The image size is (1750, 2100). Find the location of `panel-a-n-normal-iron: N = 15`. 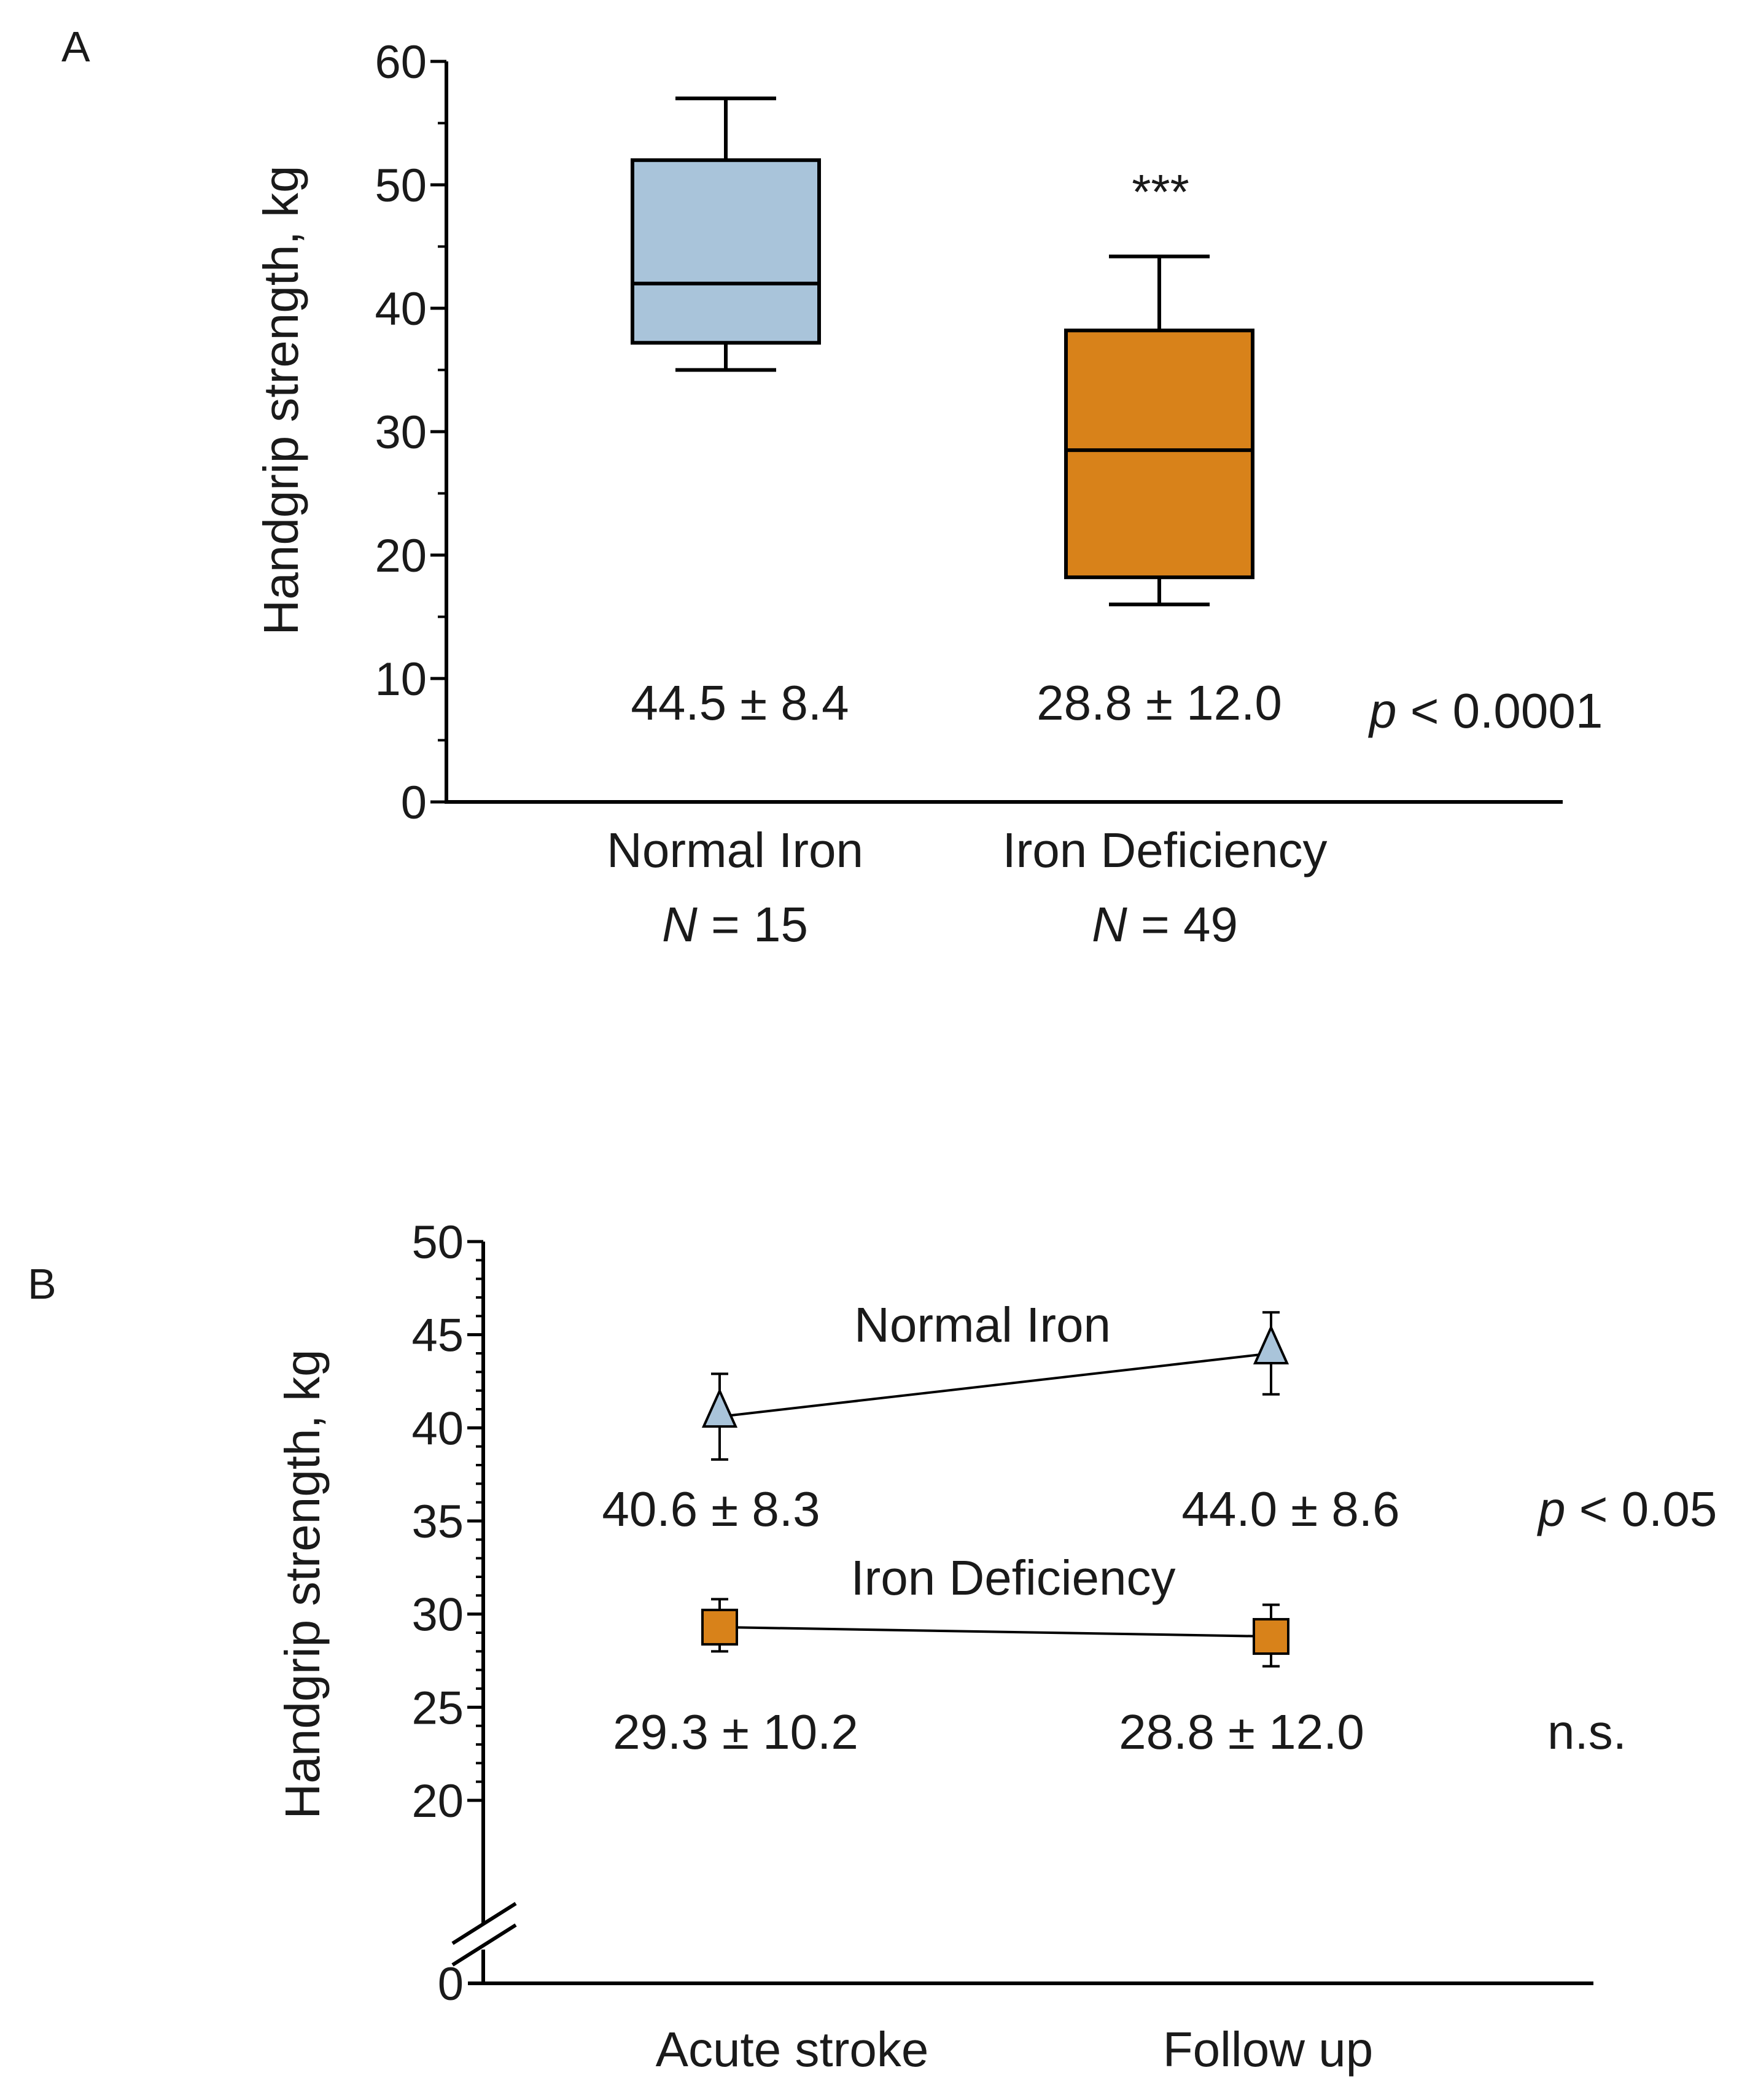

panel-a-n-normal-iron: N = 15 is located at coordinates (735, 924).